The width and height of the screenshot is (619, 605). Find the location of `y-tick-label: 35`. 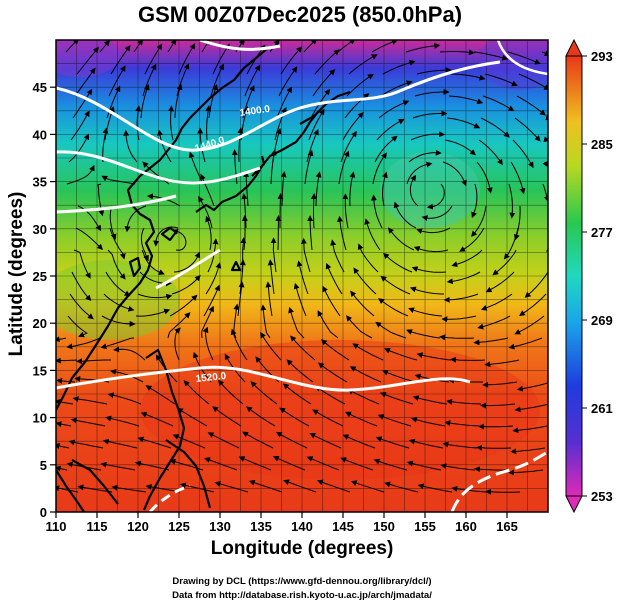

y-tick-label: 35 is located at coordinates (40, 182).